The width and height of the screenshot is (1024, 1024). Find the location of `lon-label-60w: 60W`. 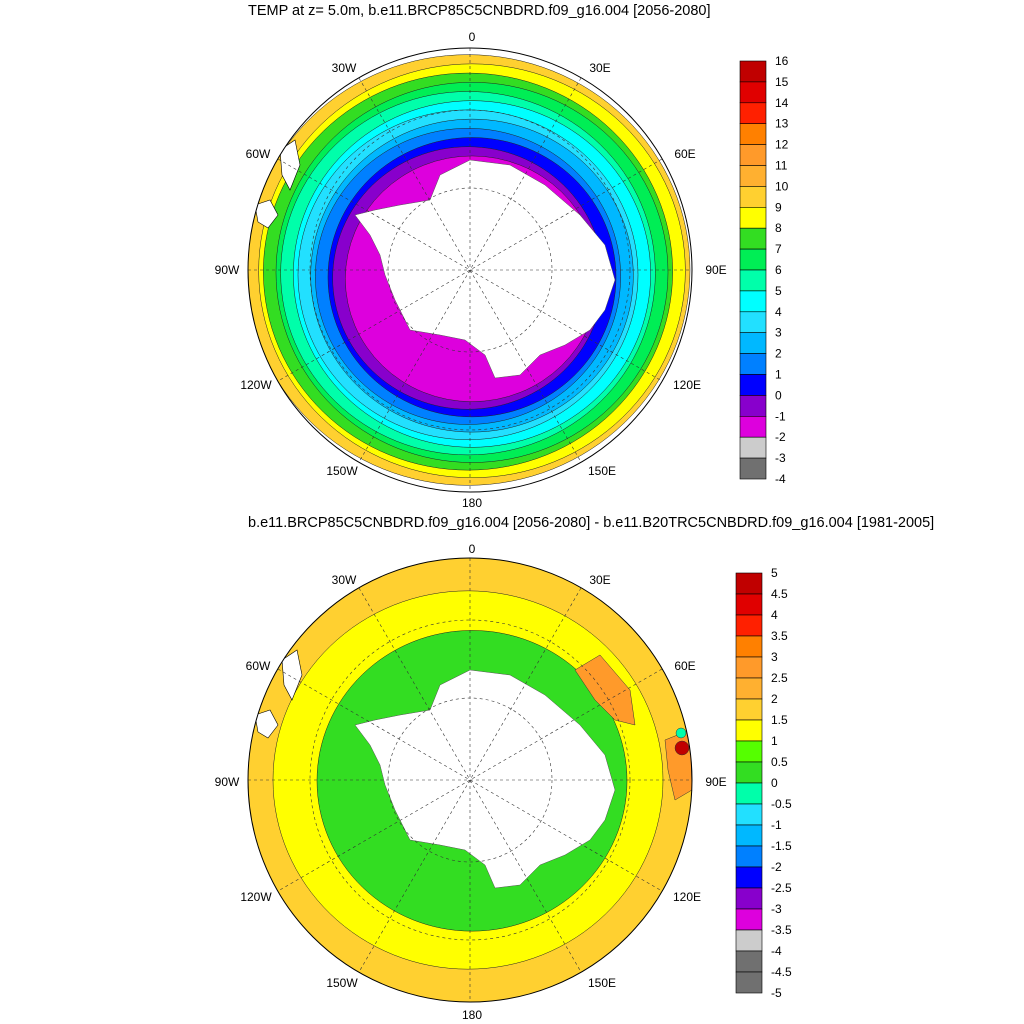

lon-label-60w: 60W is located at coordinates (258, 666).